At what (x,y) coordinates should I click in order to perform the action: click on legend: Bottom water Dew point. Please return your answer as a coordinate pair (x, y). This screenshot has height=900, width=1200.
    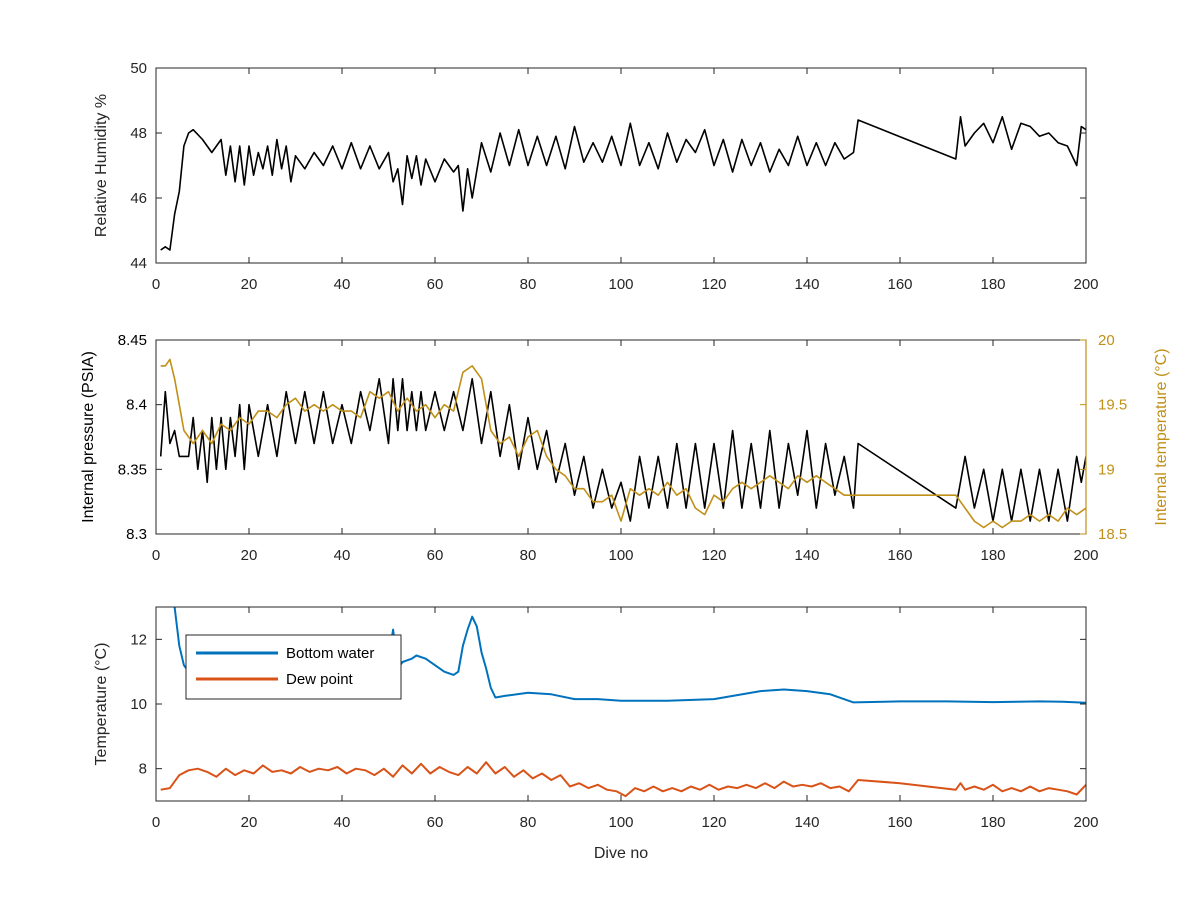
    Looking at the image, I should click on (293, 667).